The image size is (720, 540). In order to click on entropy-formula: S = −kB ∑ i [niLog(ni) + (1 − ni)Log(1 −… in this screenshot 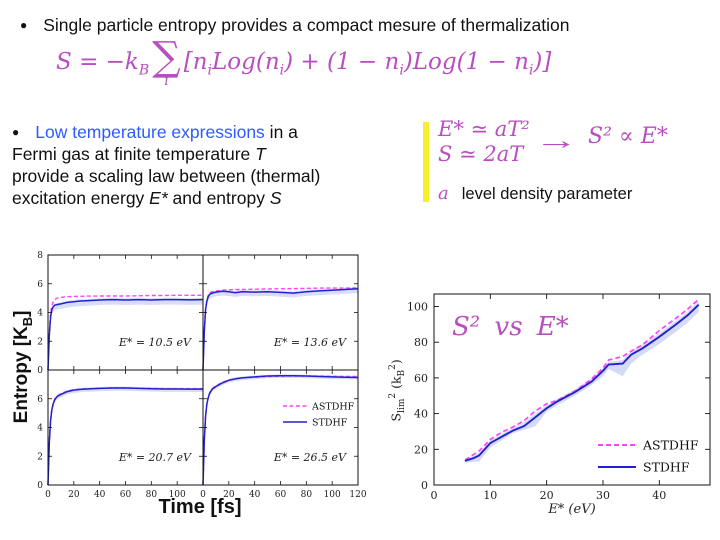, I will do `click(304, 61)`.